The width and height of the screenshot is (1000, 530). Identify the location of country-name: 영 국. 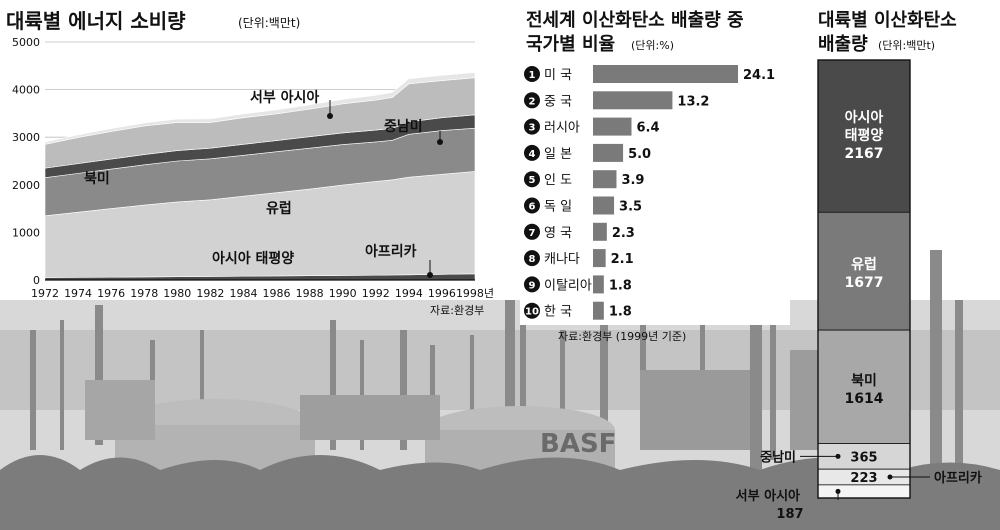
(558, 233).